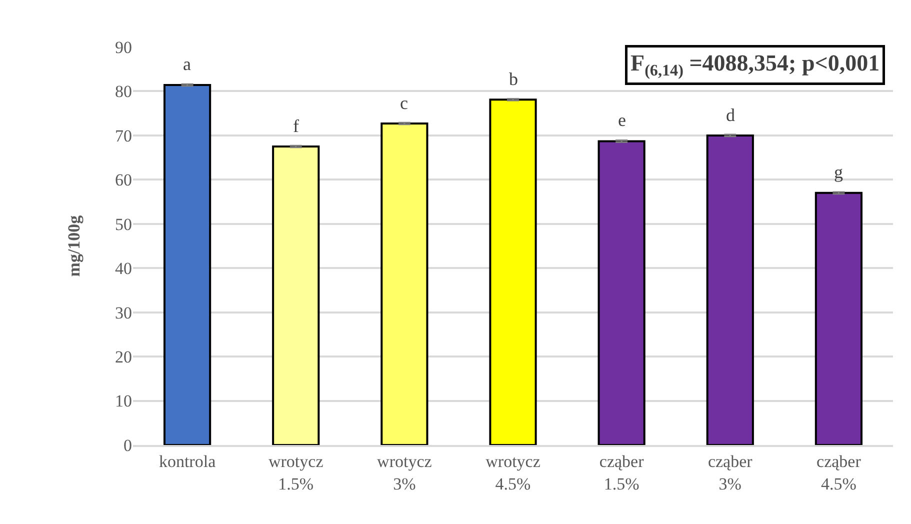 This screenshot has width=911, height=524. Describe the element at coordinates (730, 115) in the screenshot. I see `data-label: d` at that location.